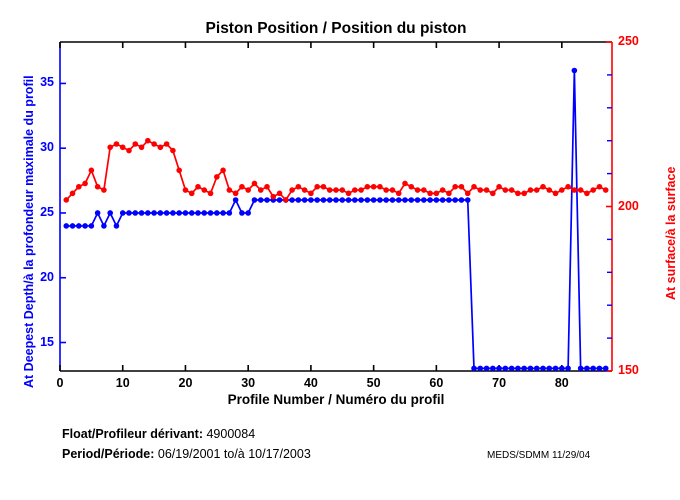 This screenshot has width=680, height=500. I want to click on period-value: 06/19/2001 to/à 10/17/2003, so click(234, 454).